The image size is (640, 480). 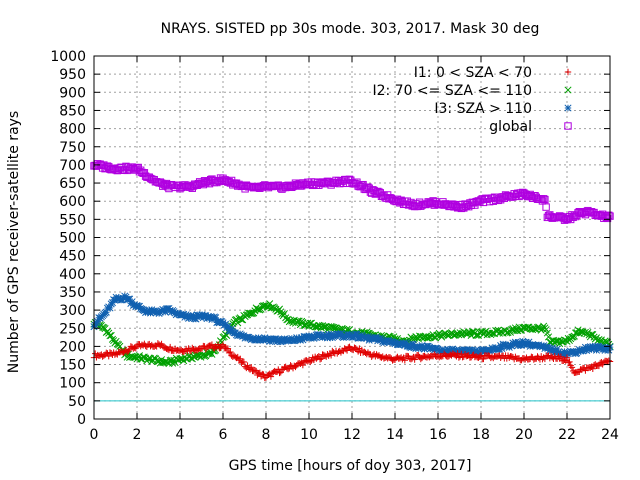 I want to click on x-tick-label: 12, so click(x=352, y=435).